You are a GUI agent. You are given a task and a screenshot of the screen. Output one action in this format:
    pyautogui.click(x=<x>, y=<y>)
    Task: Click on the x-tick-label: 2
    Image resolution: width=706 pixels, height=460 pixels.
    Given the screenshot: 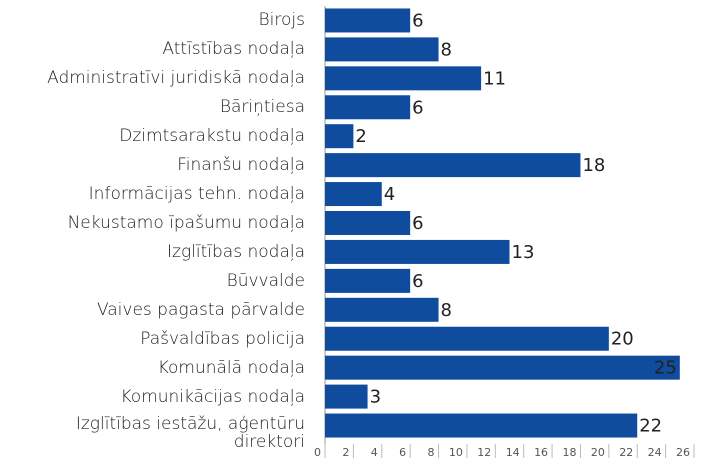 What is the action you would take?
    pyautogui.click(x=345, y=452)
    